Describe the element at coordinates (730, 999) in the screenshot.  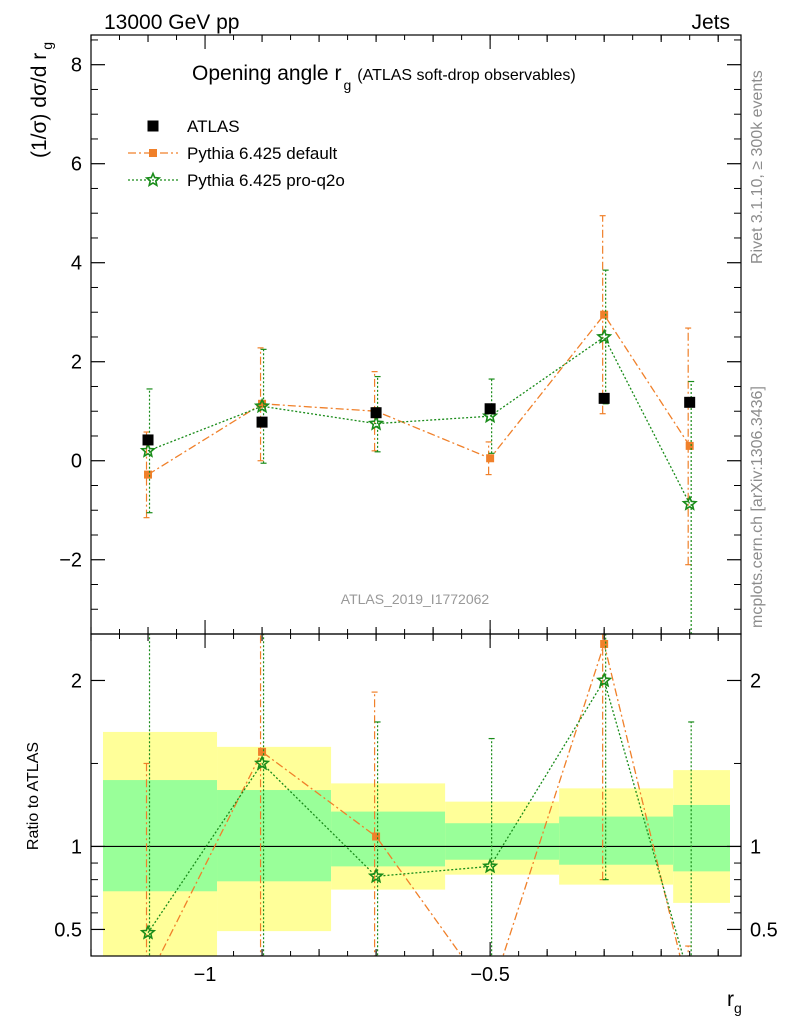
I see `xlabel-main: r` at that location.